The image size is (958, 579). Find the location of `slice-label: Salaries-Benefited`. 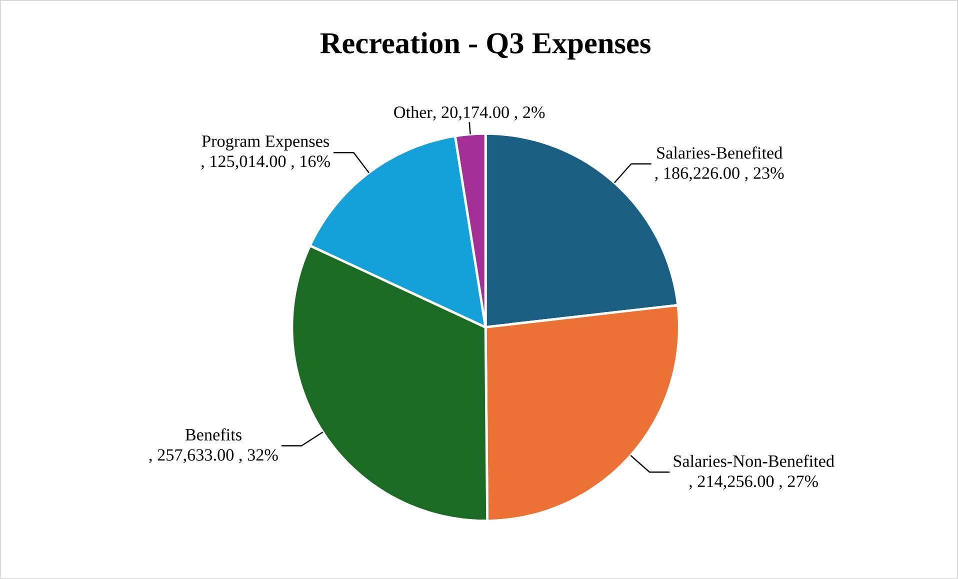

slice-label: Salaries-Benefited is located at coordinates (719, 152).